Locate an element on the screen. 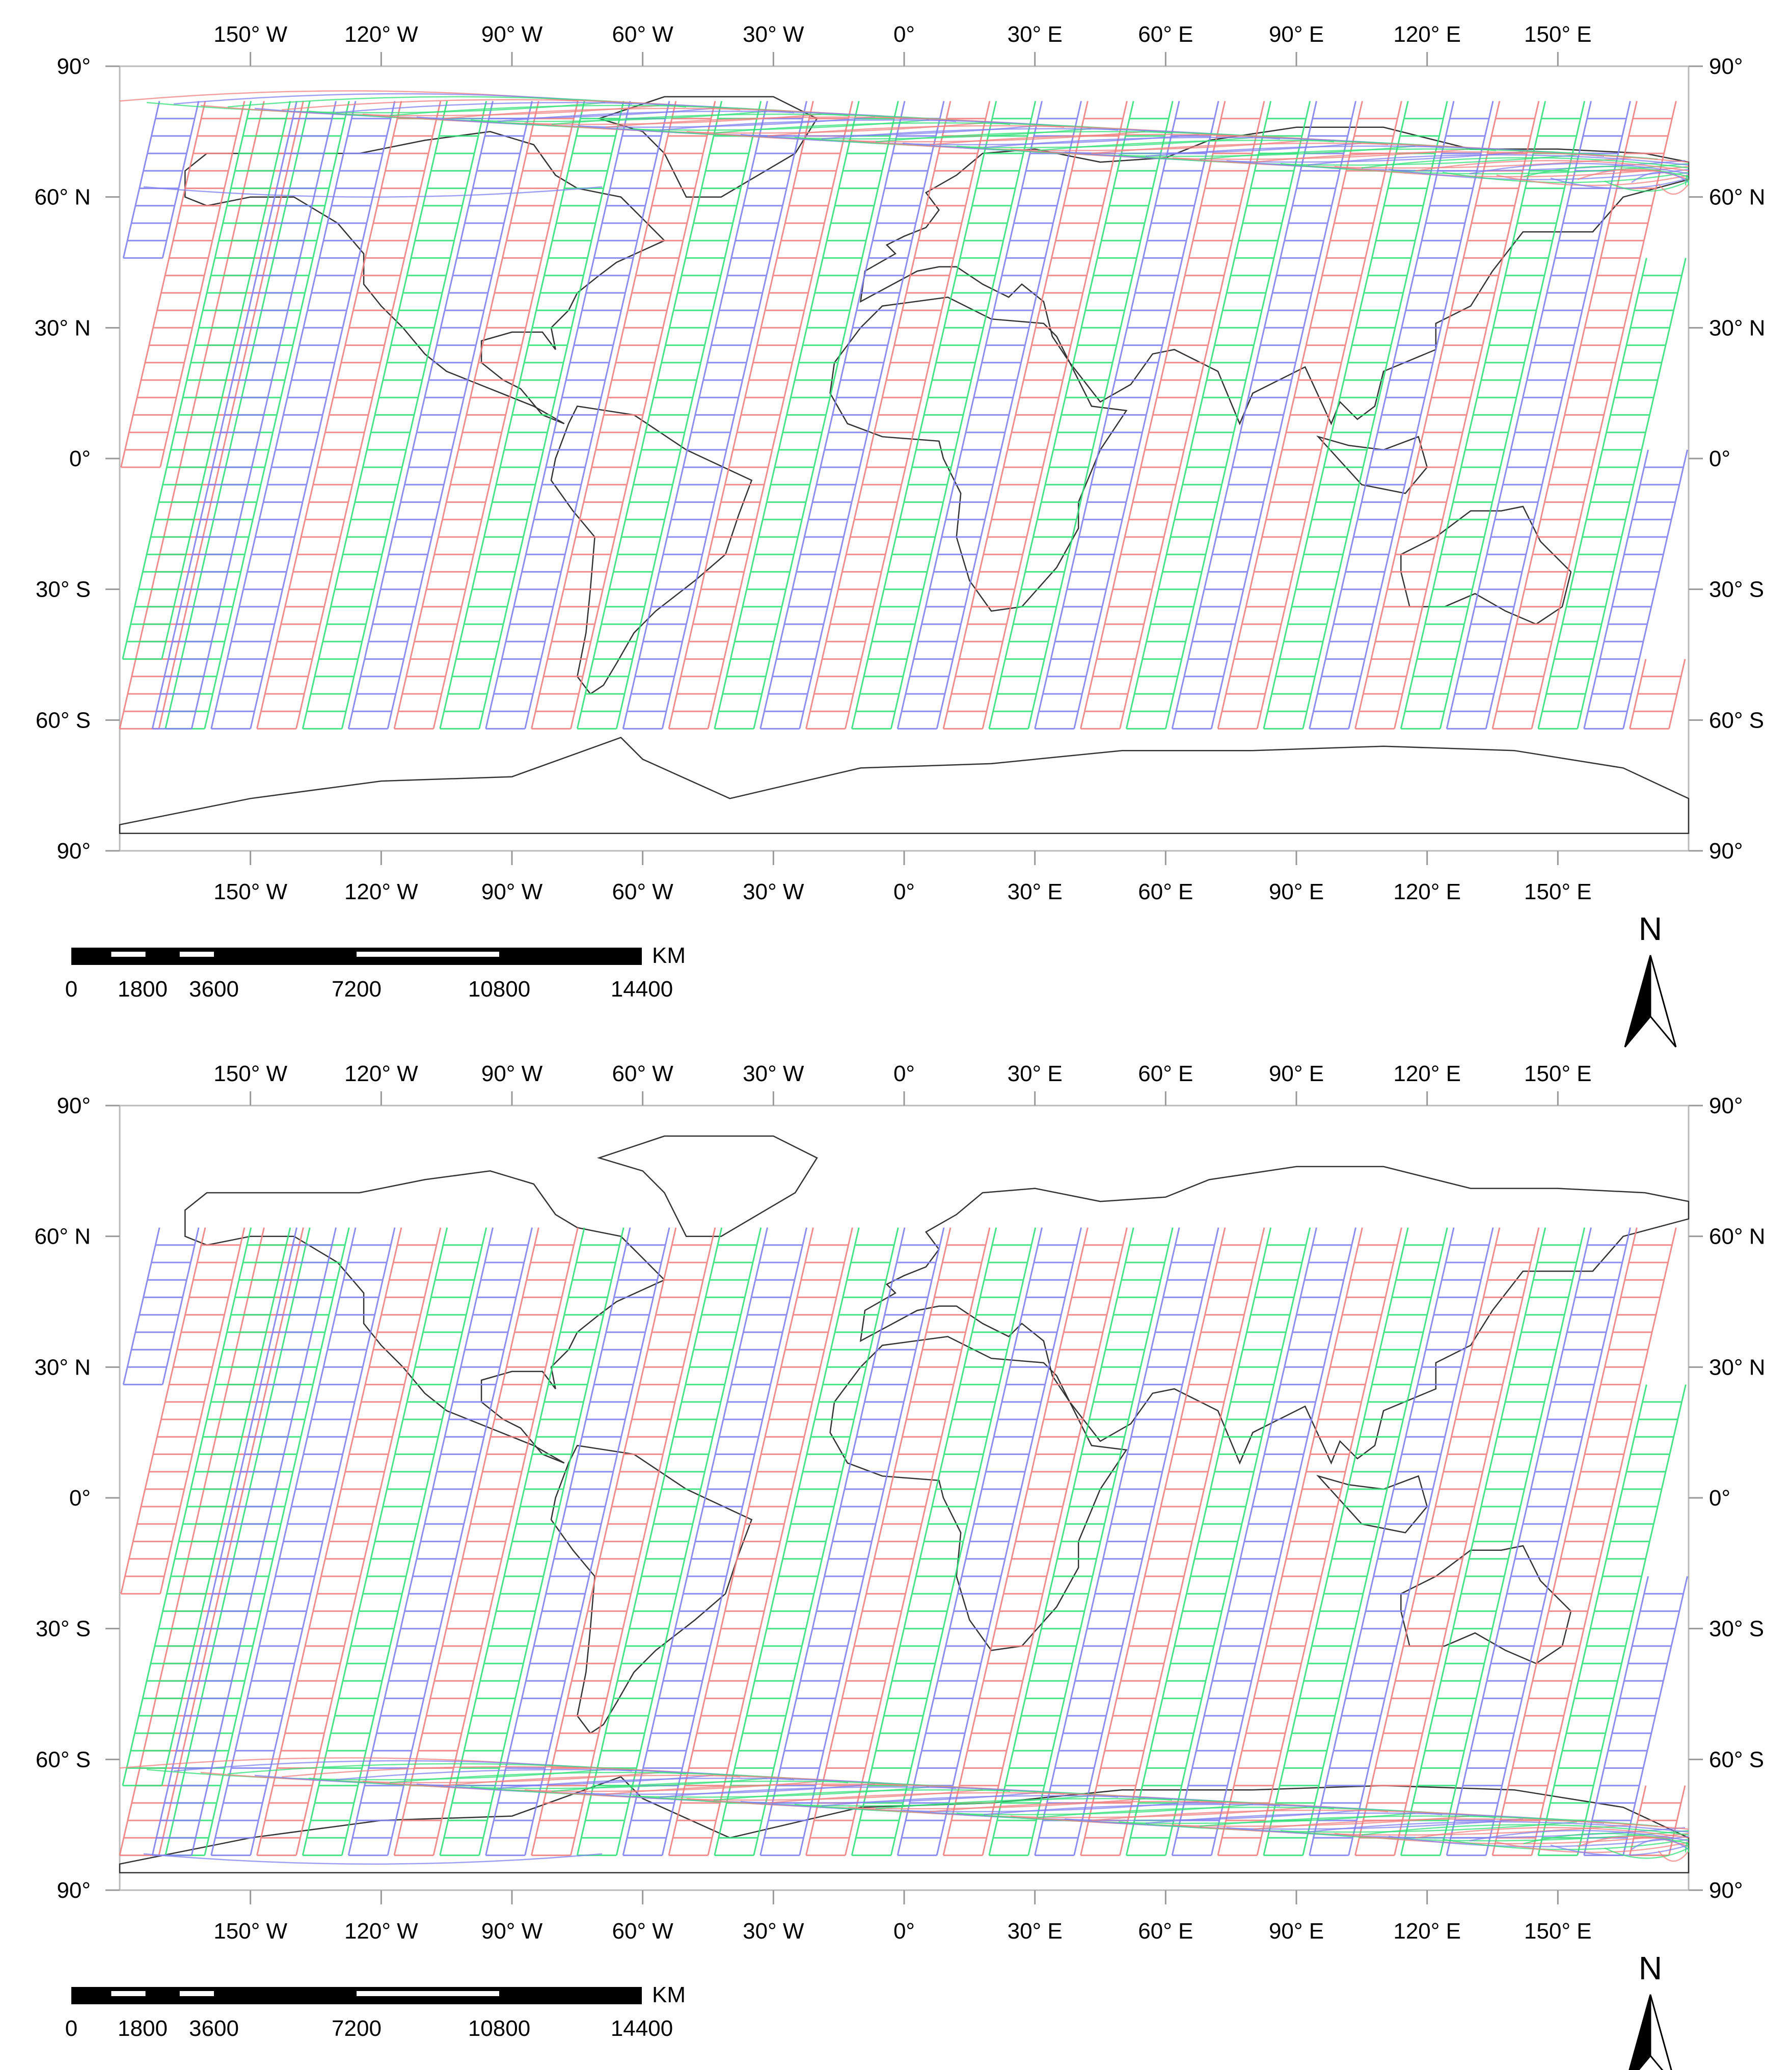 Image resolution: width=1792 pixels, height=2070 pixels. lon-label-top: 120° E is located at coordinates (1427, 34).